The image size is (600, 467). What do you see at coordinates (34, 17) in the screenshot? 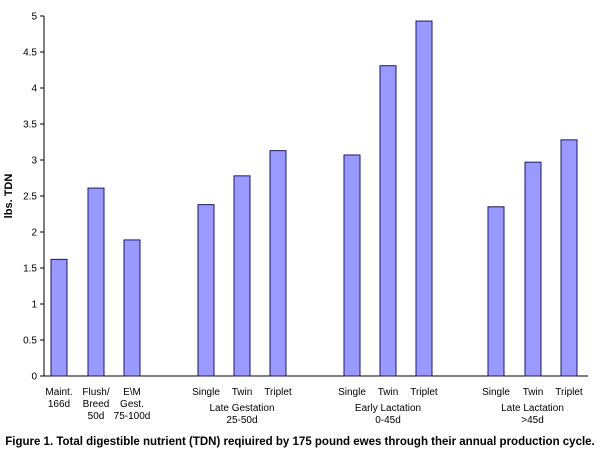
I see `y-tick-label: 5` at bounding box center [34, 17].